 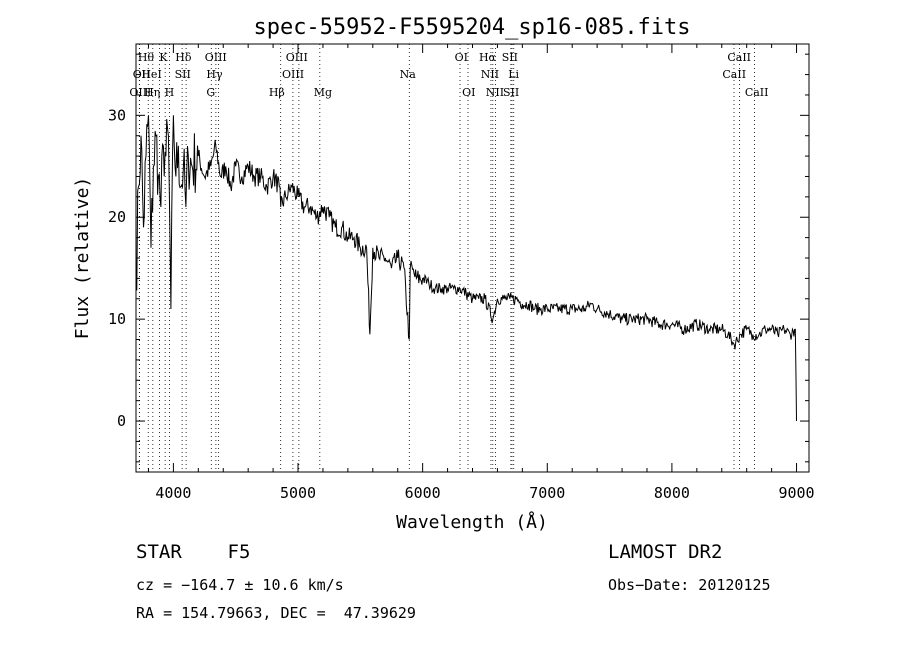 What do you see at coordinates (183, 57) in the screenshot?
I see `line-label-8: Hδ` at bounding box center [183, 57].